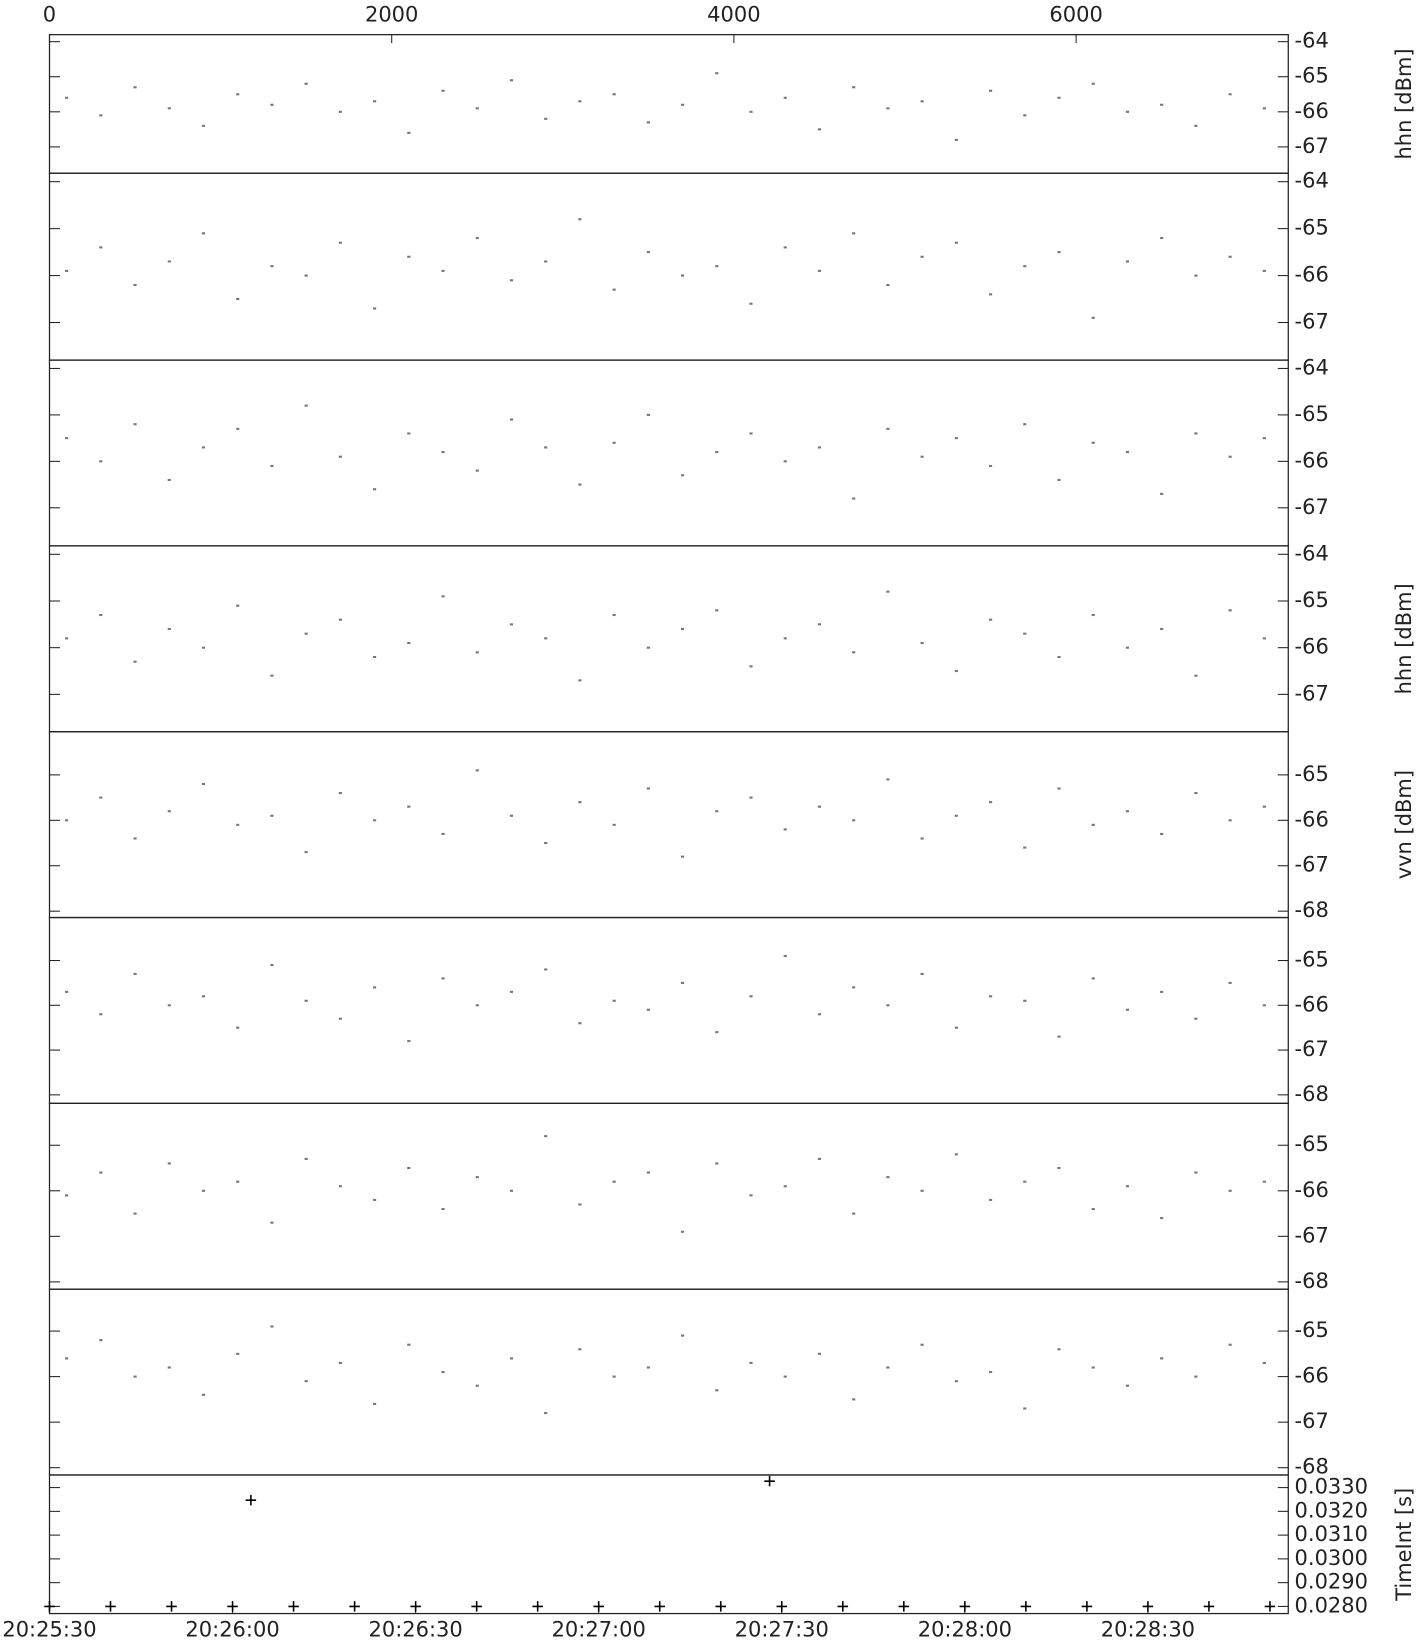 This screenshot has width=1427, height=1644. I want to click on x-tick-label: 20:27:00, so click(599, 1629).